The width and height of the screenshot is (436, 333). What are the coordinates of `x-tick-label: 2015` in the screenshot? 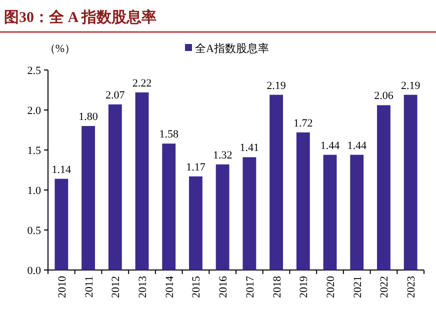 It's located at (196, 287).